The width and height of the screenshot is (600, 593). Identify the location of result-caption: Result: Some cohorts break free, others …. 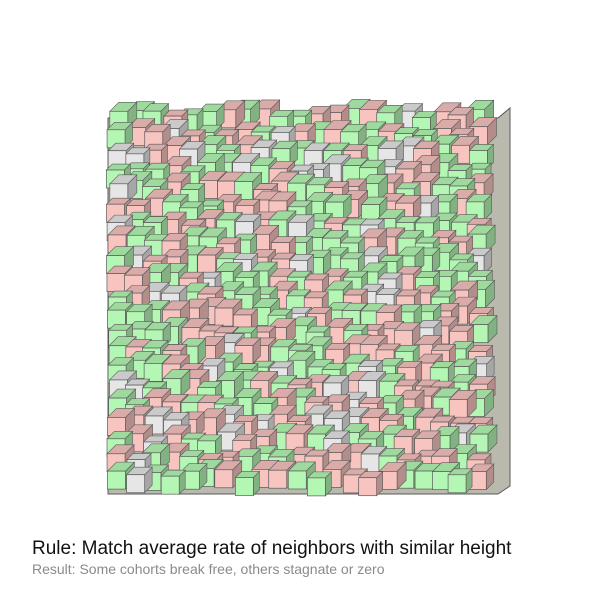
(208, 569).